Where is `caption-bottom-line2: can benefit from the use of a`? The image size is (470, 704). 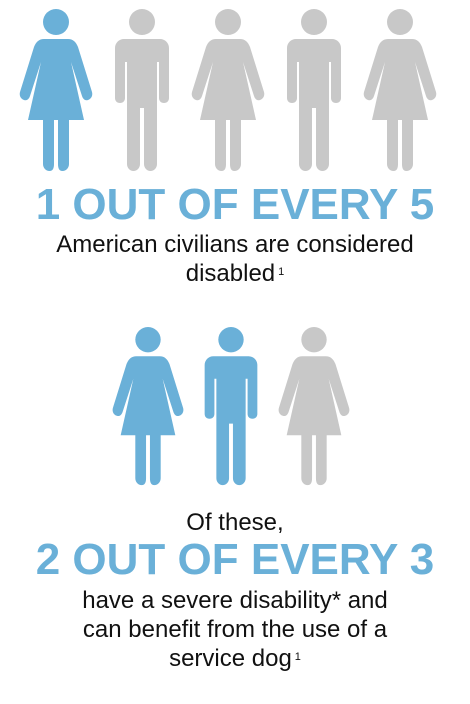
caption-bottom-line2: can benefit from the use of a is located at coordinates (235, 629).